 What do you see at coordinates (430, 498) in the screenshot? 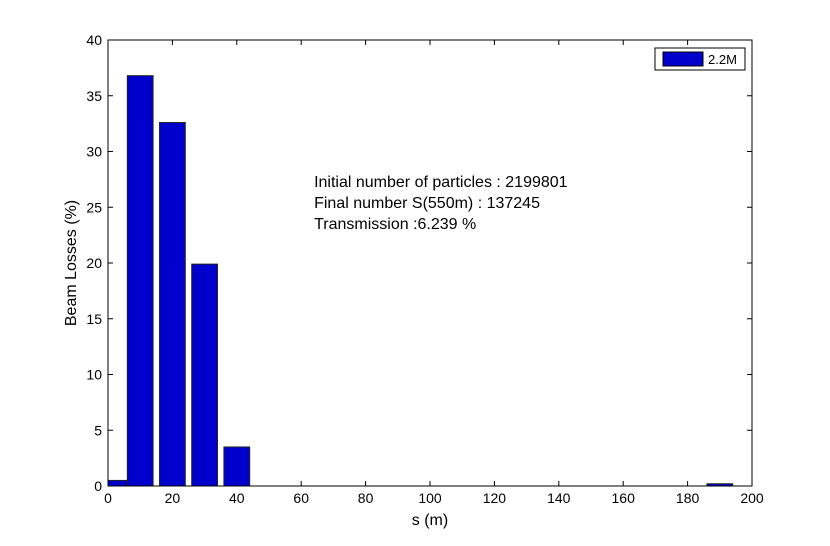
I see `x-tick-label: 100` at bounding box center [430, 498].